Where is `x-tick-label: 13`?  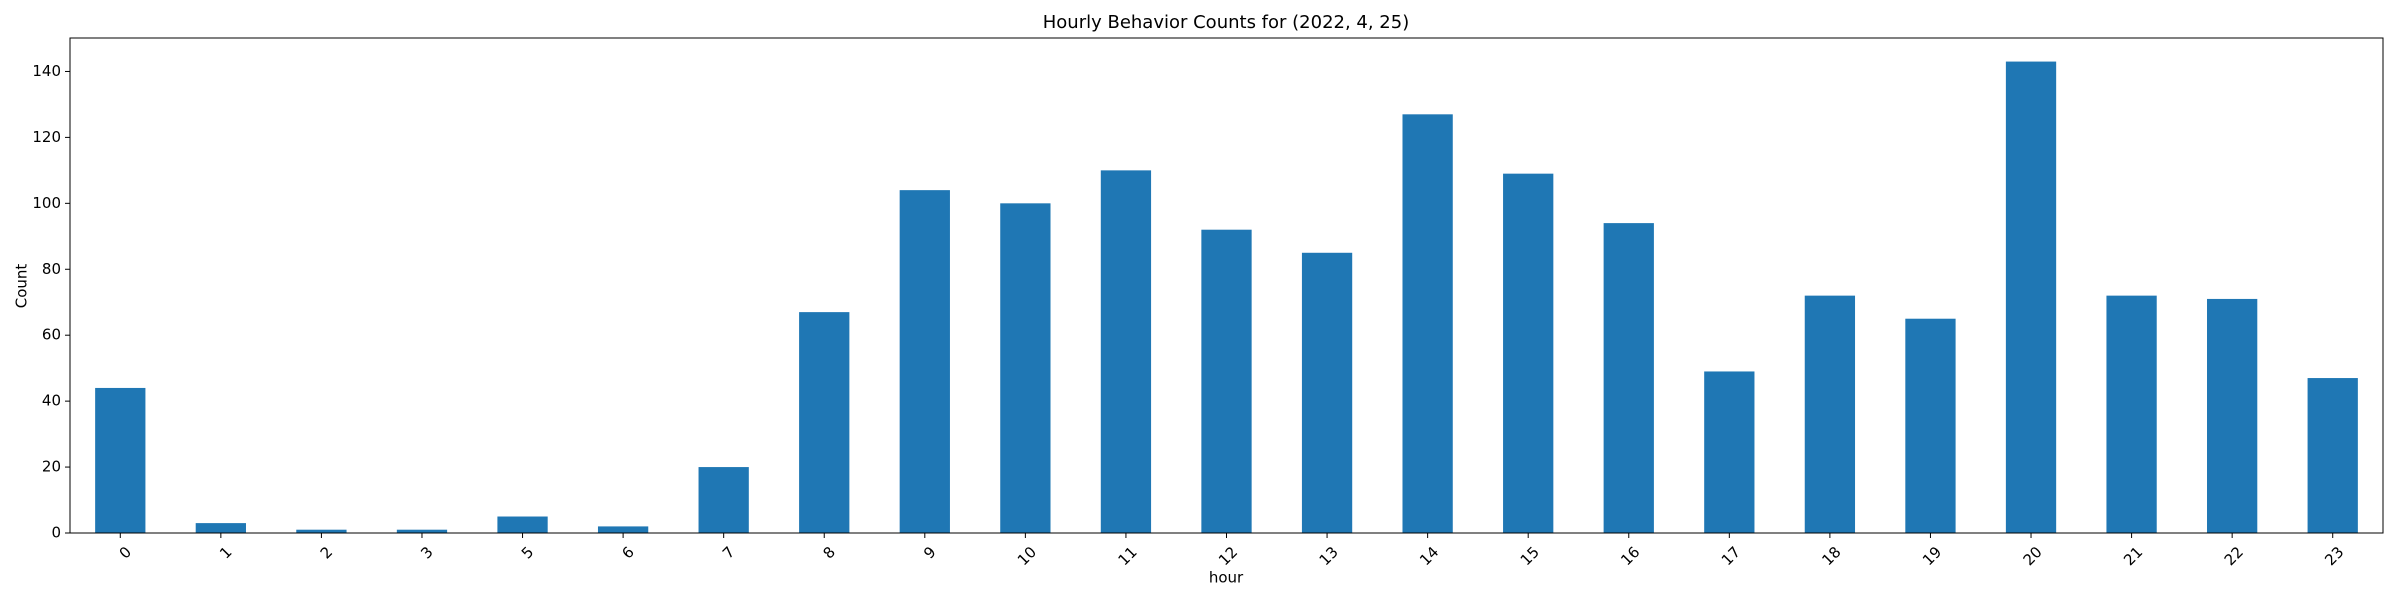 x-tick-label: 13 is located at coordinates (1329, 556).